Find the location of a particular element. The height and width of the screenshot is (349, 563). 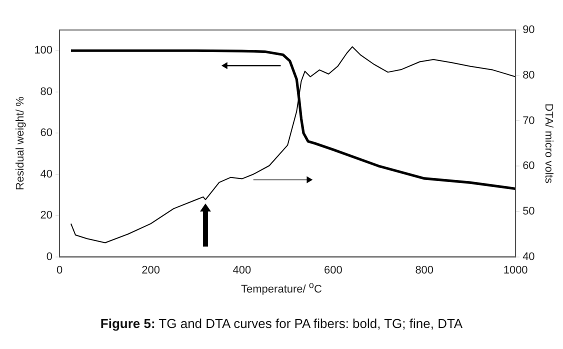

y2-tick-label: 90 is located at coordinates (528, 30).